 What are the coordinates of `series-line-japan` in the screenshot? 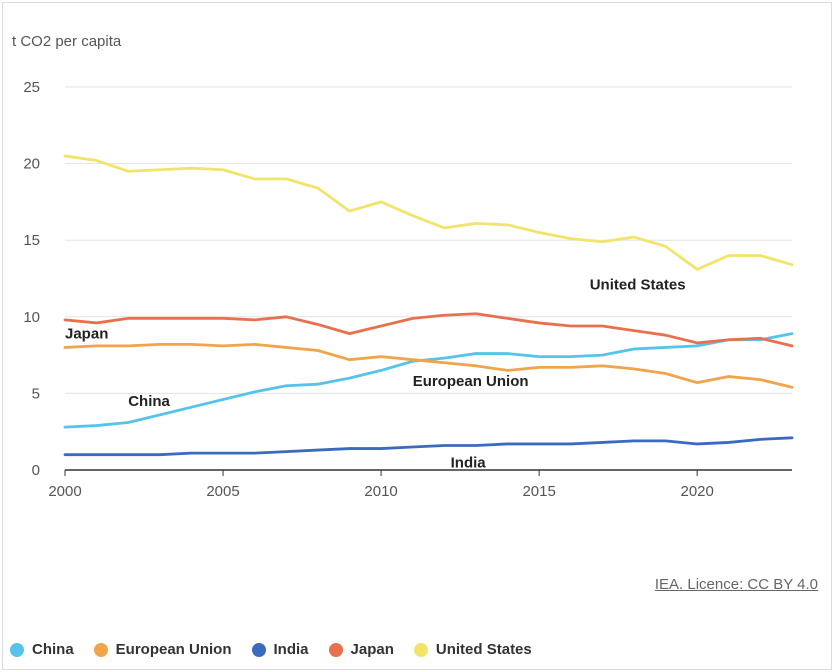 It's located at (428, 330).